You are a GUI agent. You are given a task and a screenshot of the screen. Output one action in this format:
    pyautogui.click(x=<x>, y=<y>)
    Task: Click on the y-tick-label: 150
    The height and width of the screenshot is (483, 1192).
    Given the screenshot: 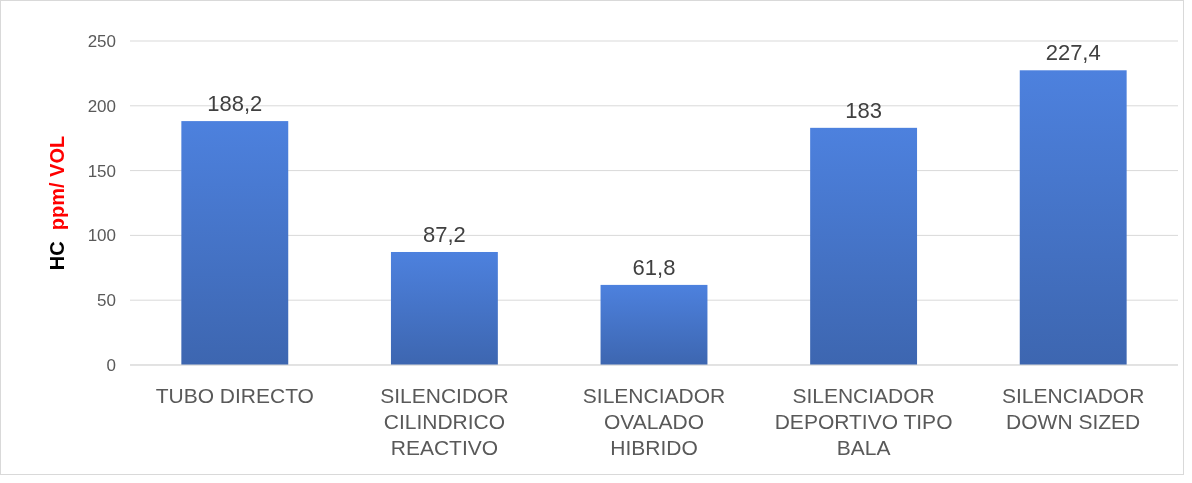 What is the action you would take?
    pyautogui.click(x=101, y=171)
    